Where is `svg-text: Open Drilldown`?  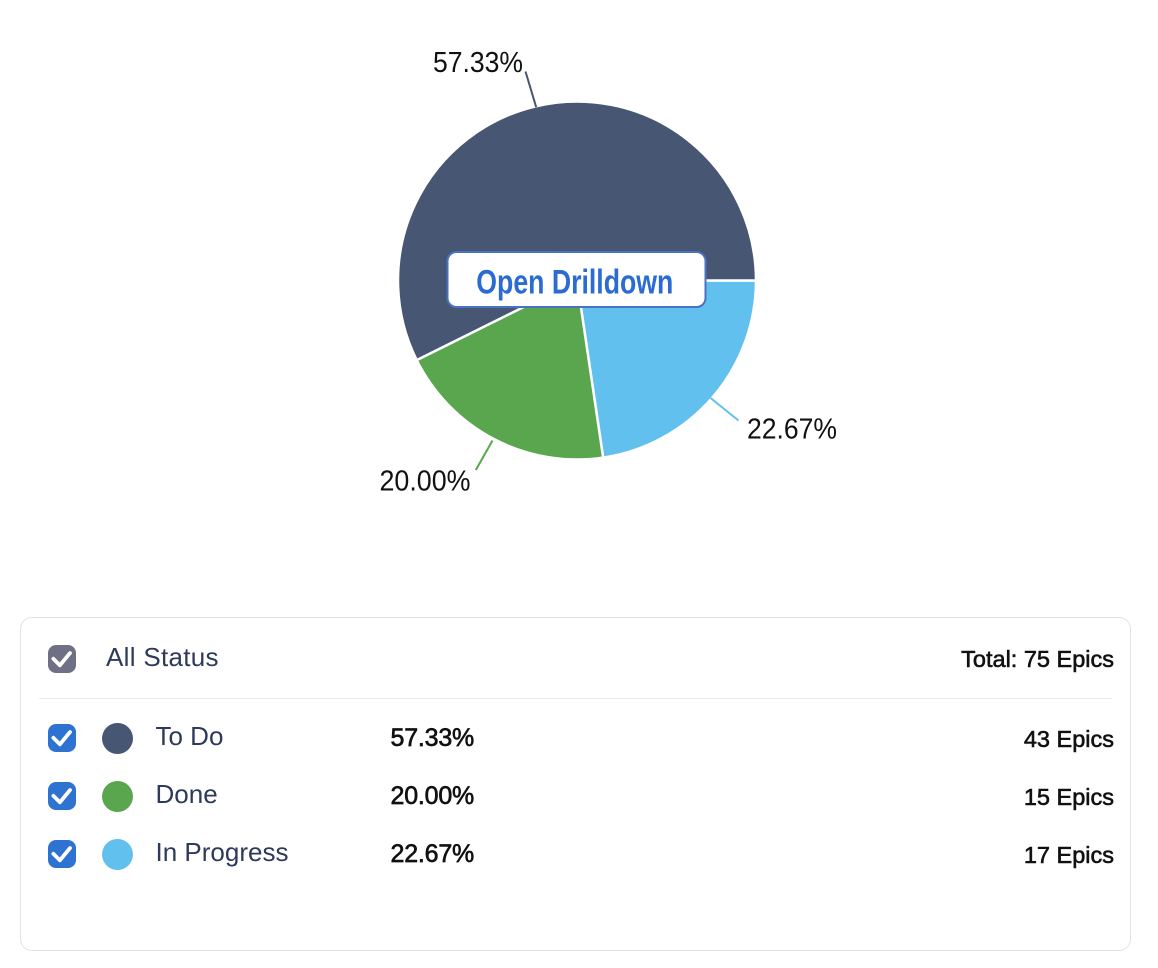
svg-text: Open Drilldown is located at coordinates (574, 283).